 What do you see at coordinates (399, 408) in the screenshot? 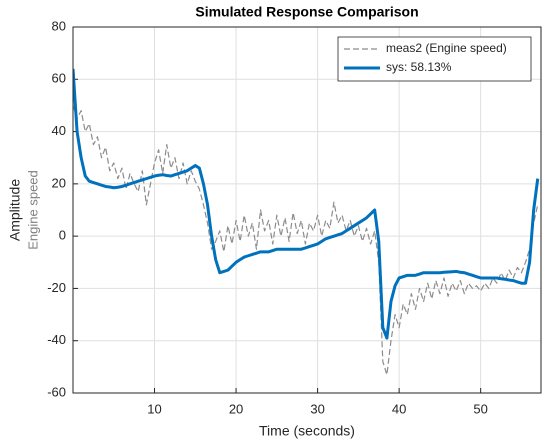
I see `x-tick-label: 40` at bounding box center [399, 408].